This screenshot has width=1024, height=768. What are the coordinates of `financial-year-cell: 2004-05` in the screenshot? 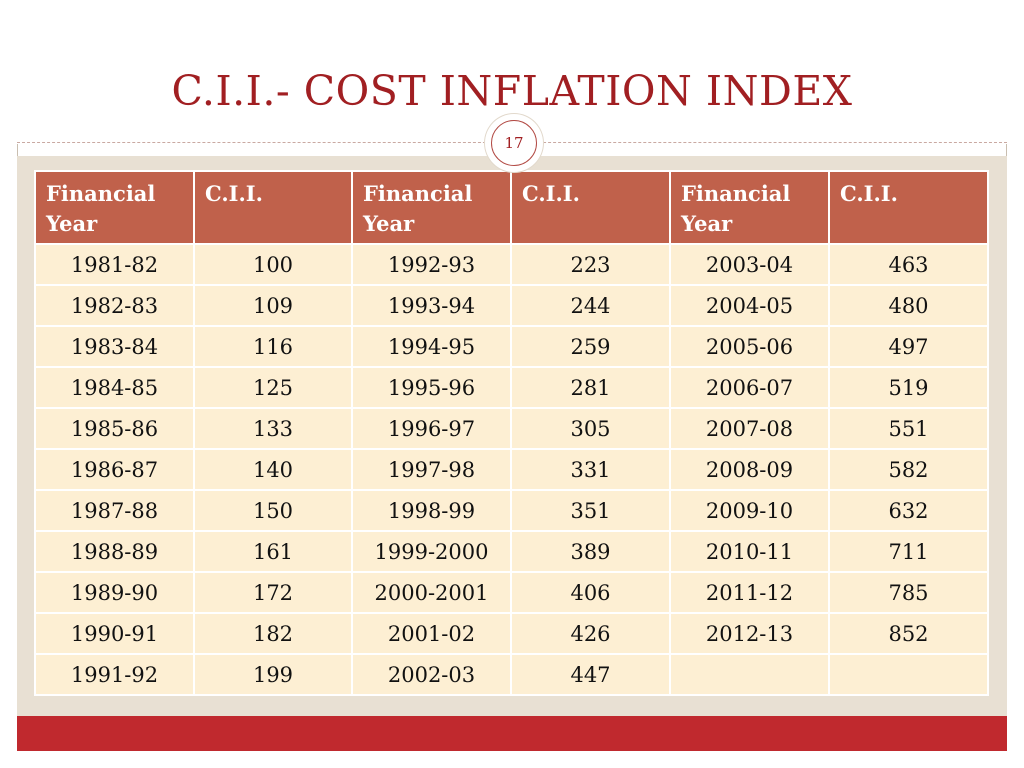 It's located at (749, 305).